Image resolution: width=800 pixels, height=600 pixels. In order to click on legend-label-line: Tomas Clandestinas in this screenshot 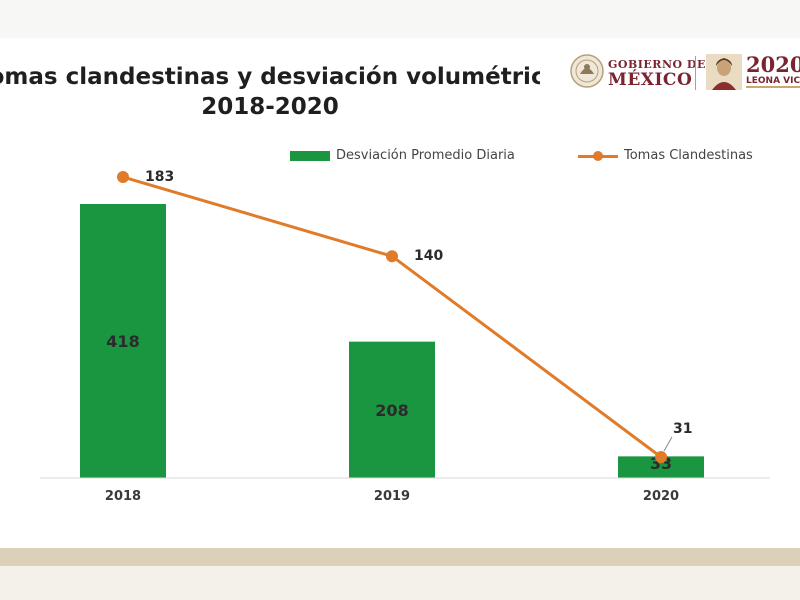, I will do `click(688, 155)`.